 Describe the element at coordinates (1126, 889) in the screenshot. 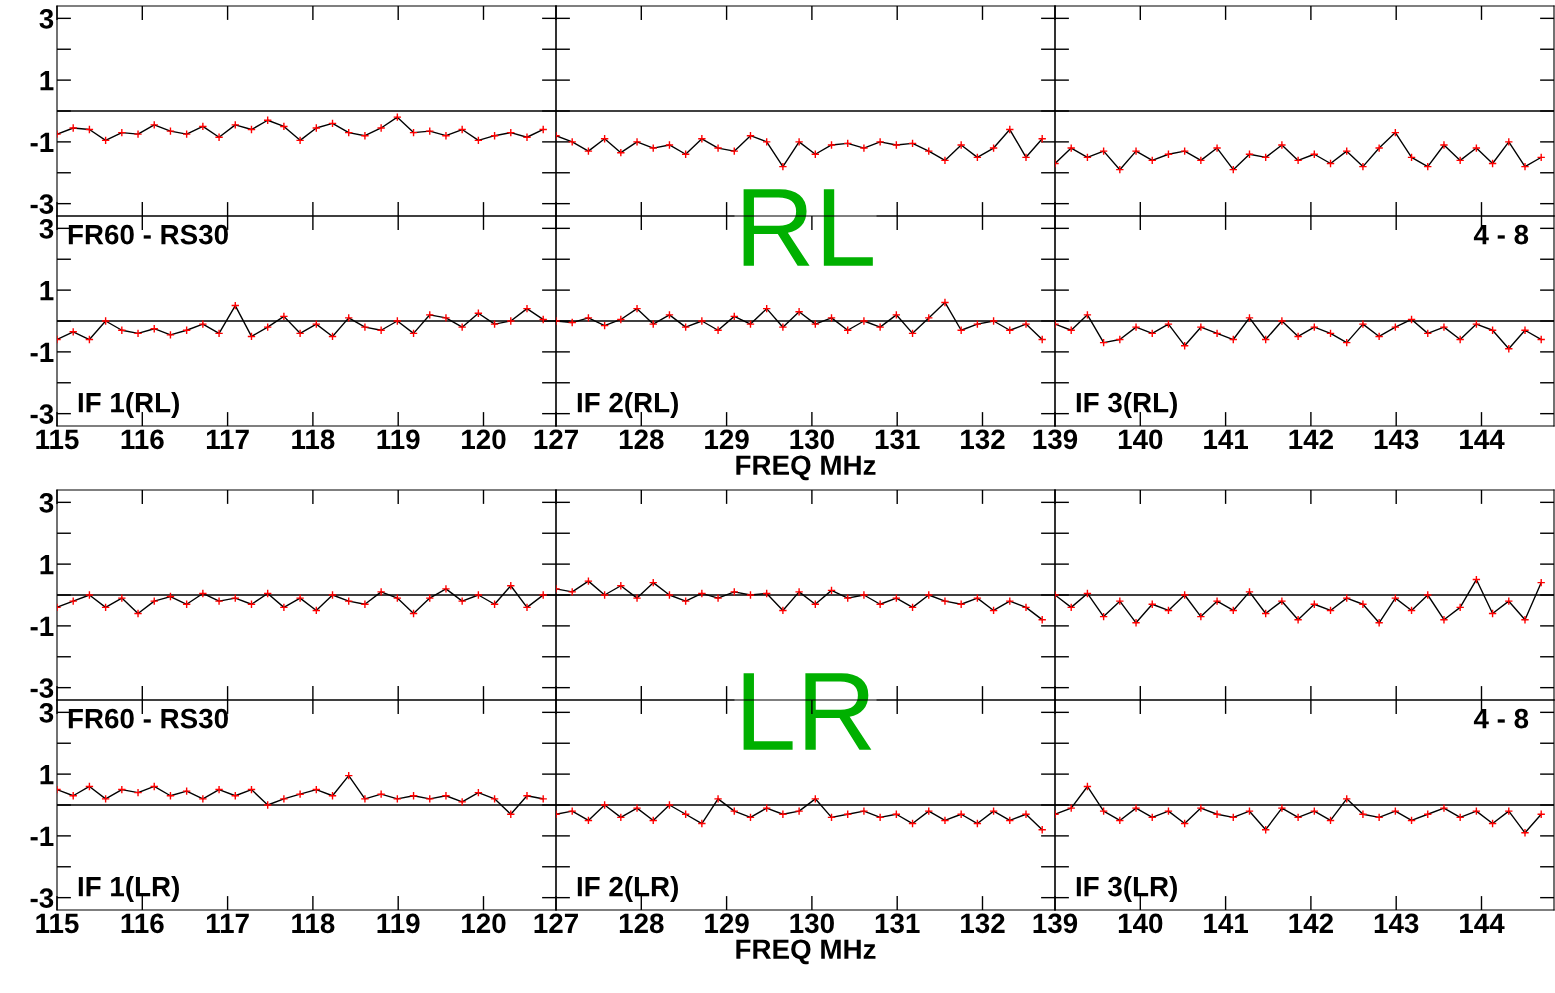

I see `annotation: IF 3(LR)` at that location.